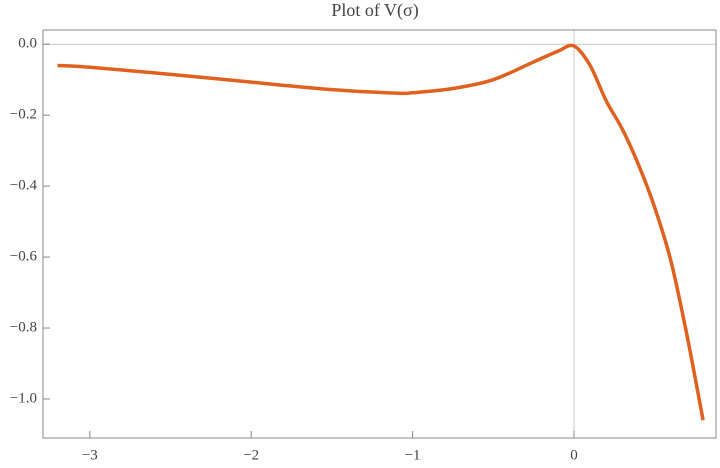 Image resolution: width=720 pixels, height=468 pixels. I want to click on chart-title: Plot of V(σ), so click(374, 10).